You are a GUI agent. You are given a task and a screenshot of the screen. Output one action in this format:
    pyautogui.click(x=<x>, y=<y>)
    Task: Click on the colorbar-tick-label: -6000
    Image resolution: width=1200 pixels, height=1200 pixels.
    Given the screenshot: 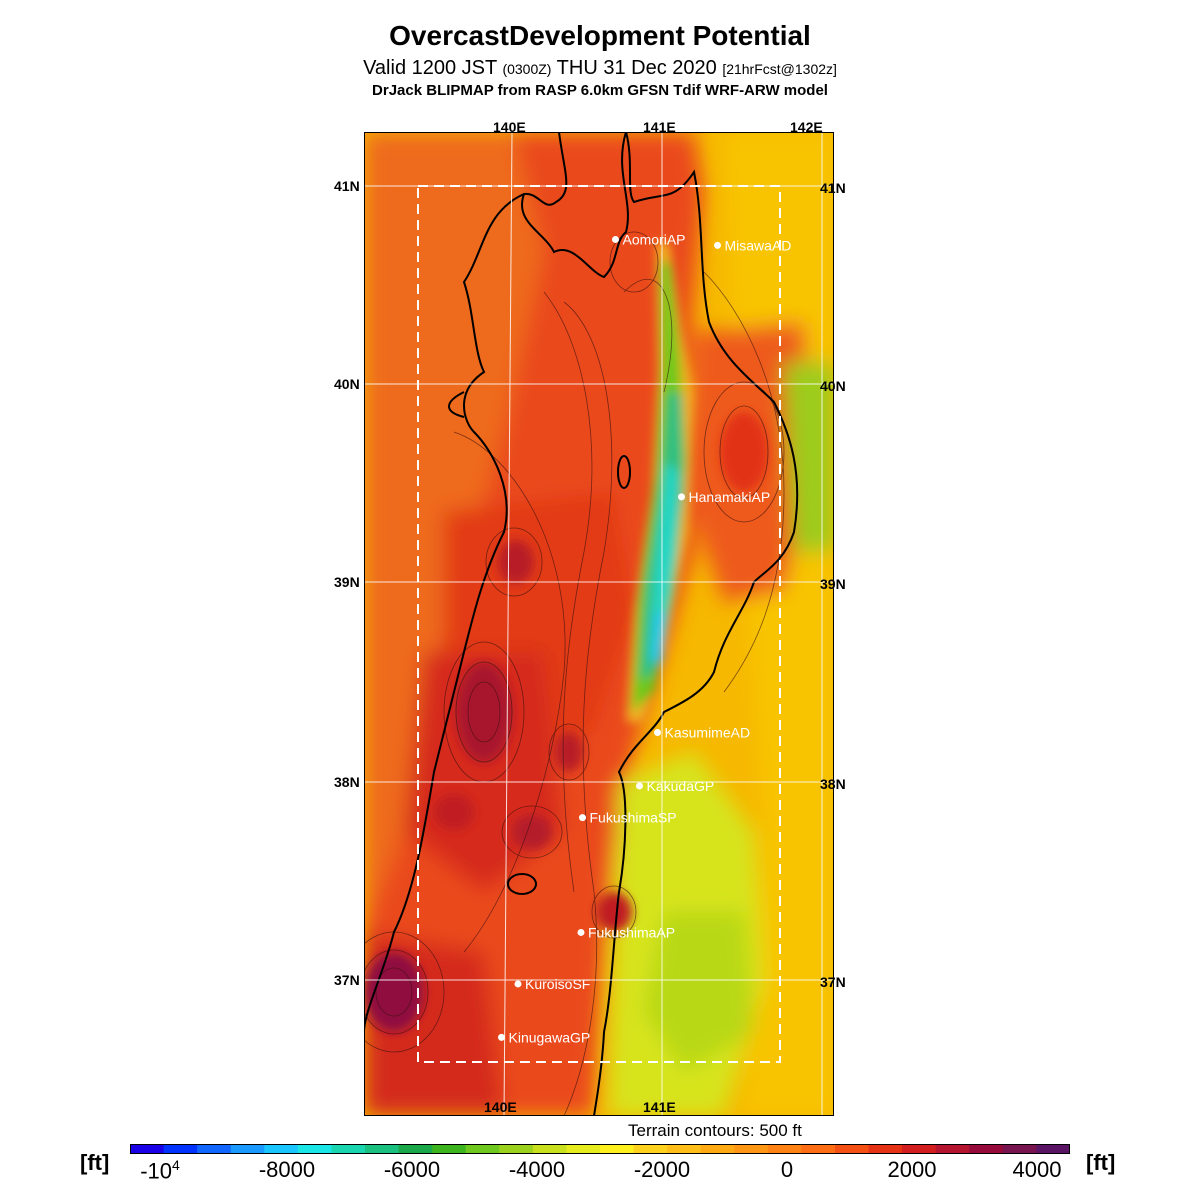 What is the action you would take?
    pyautogui.click(x=412, y=1169)
    